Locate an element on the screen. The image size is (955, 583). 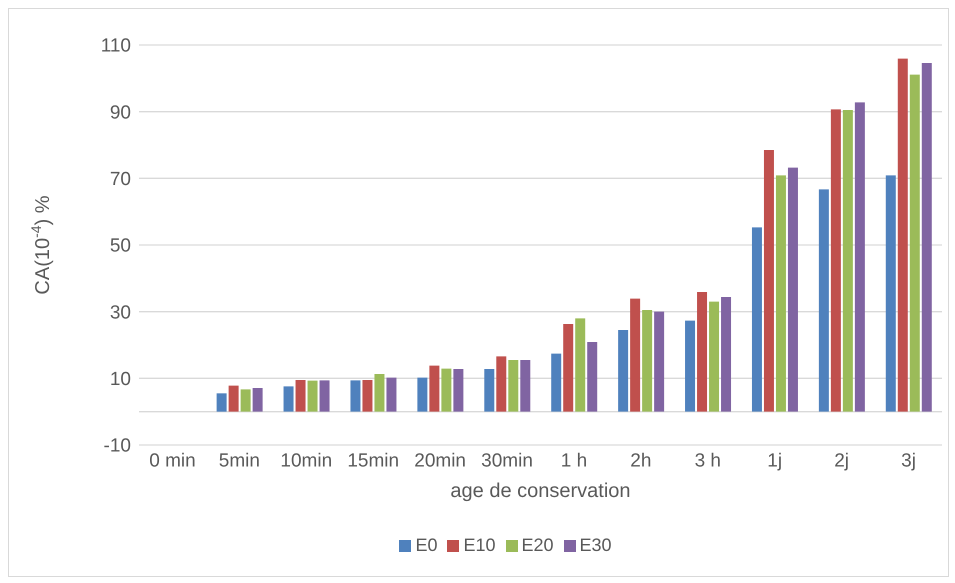
x-tick-label: 30min is located at coordinates (507, 461).